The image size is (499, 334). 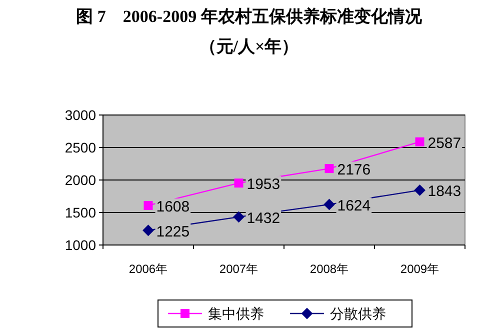 What do you see at coordinates (354, 205) in the screenshot?
I see `data-label: 1624` at bounding box center [354, 205].